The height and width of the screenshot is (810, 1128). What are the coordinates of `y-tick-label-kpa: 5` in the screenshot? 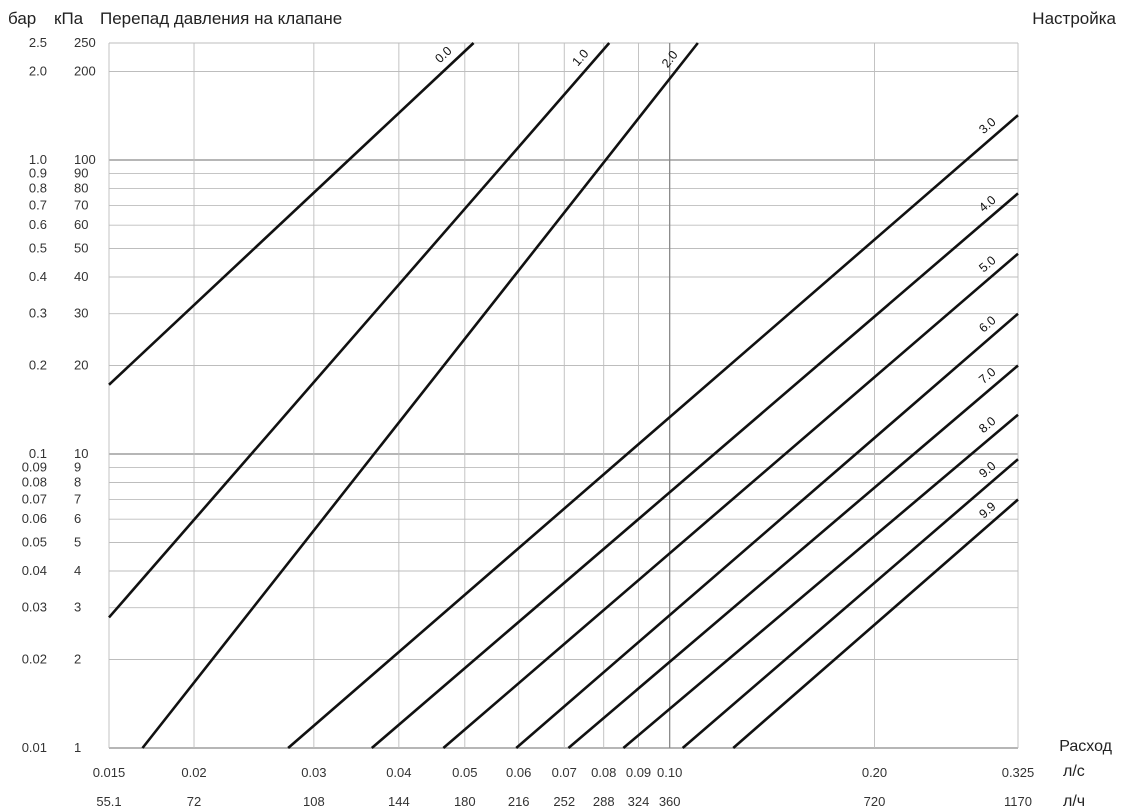 It's located at (77, 542).